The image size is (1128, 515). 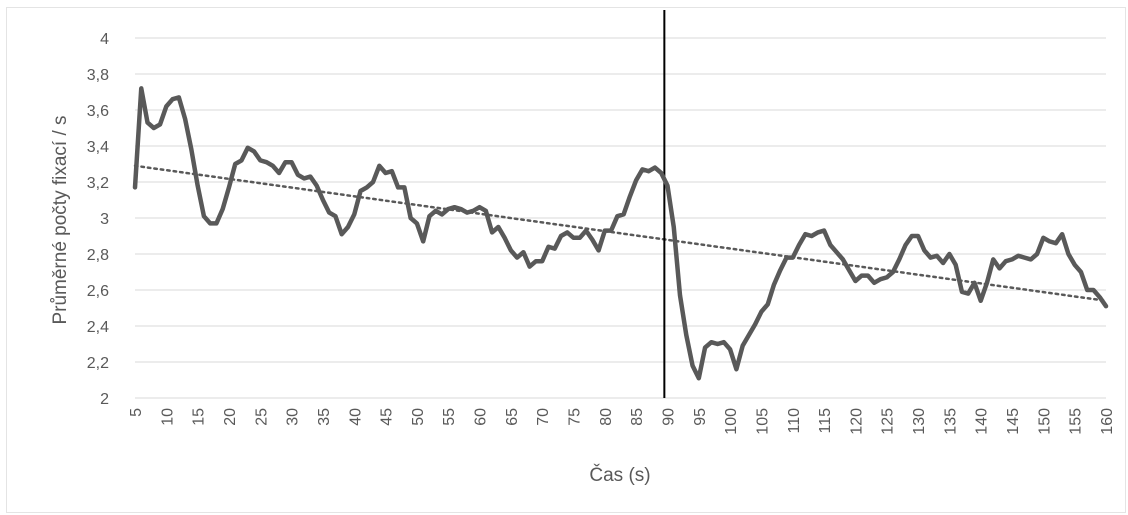 What do you see at coordinates (293, 417) in the screenshot?
I see `x-tick-label: 30` at bounding box center [293, 417].